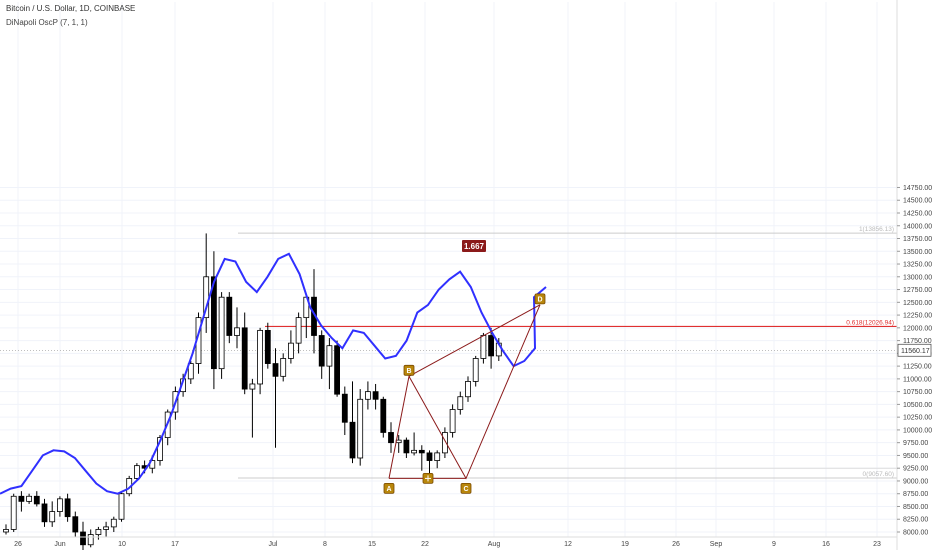 The image size is (932, 550). Describe the element at coordinates (774, 544) in the screenshot. I see `x-tick-label: 9` at that location.